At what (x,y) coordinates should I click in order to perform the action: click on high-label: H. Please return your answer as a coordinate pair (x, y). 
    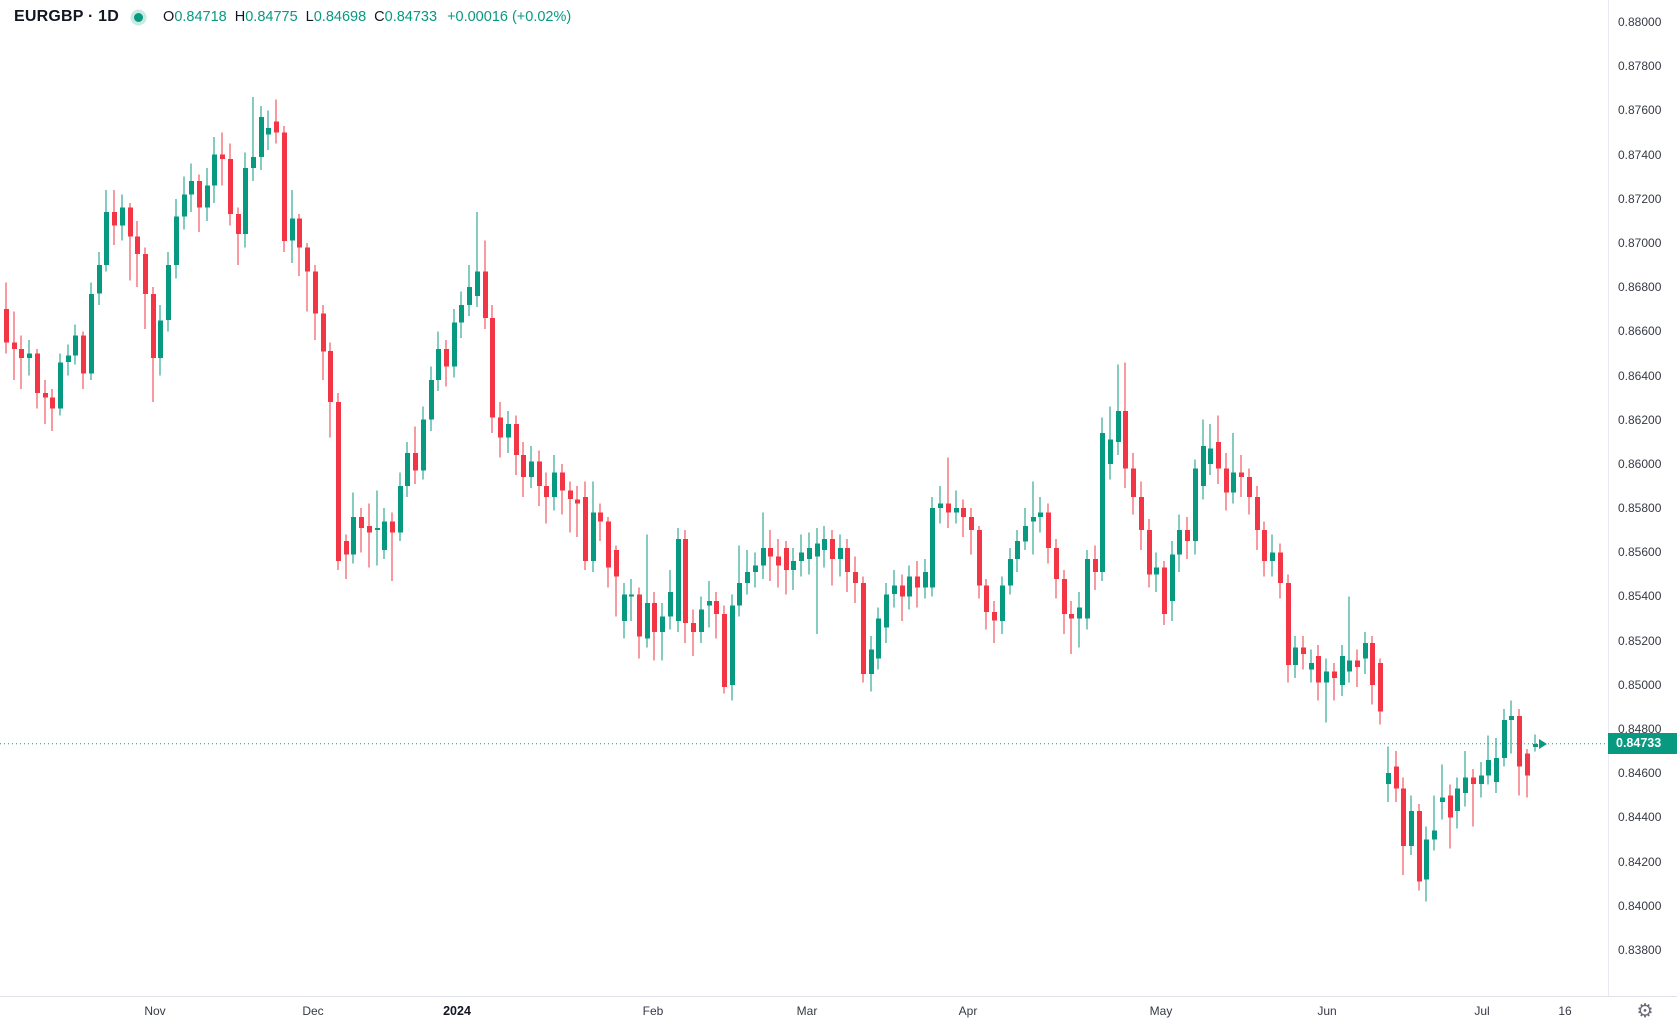
    Looking at the image, I should click on (240, 17).